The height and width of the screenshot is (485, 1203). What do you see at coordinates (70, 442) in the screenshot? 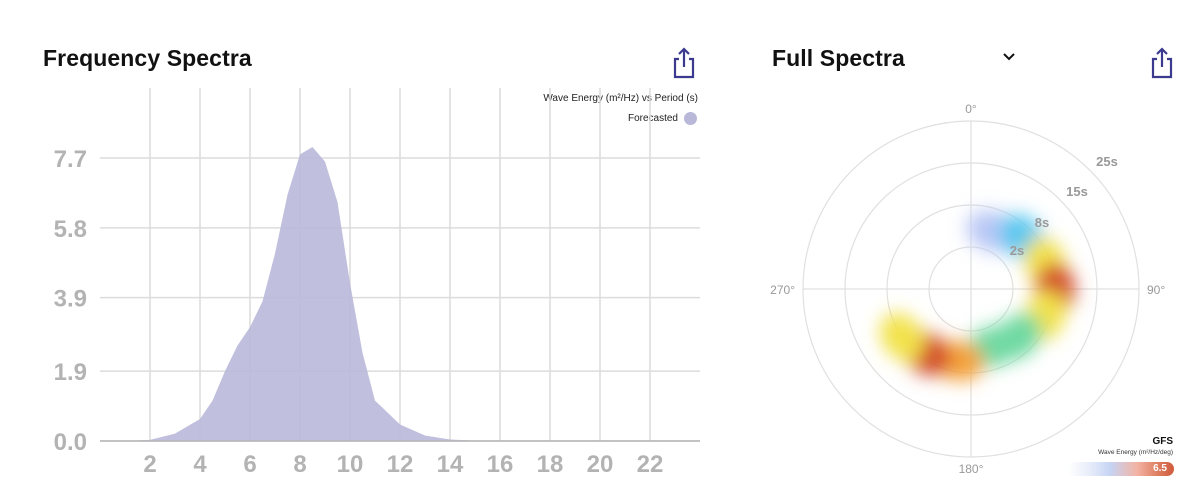
I see `y-tick-label: 0.0` at bounding box center [70, 442].